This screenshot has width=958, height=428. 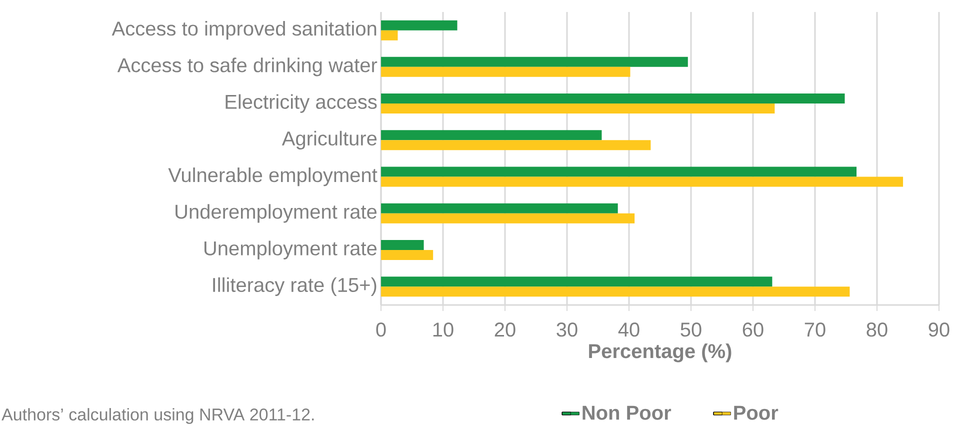 I want to click on x-tick-label: 60, so click(x=753, y=329).